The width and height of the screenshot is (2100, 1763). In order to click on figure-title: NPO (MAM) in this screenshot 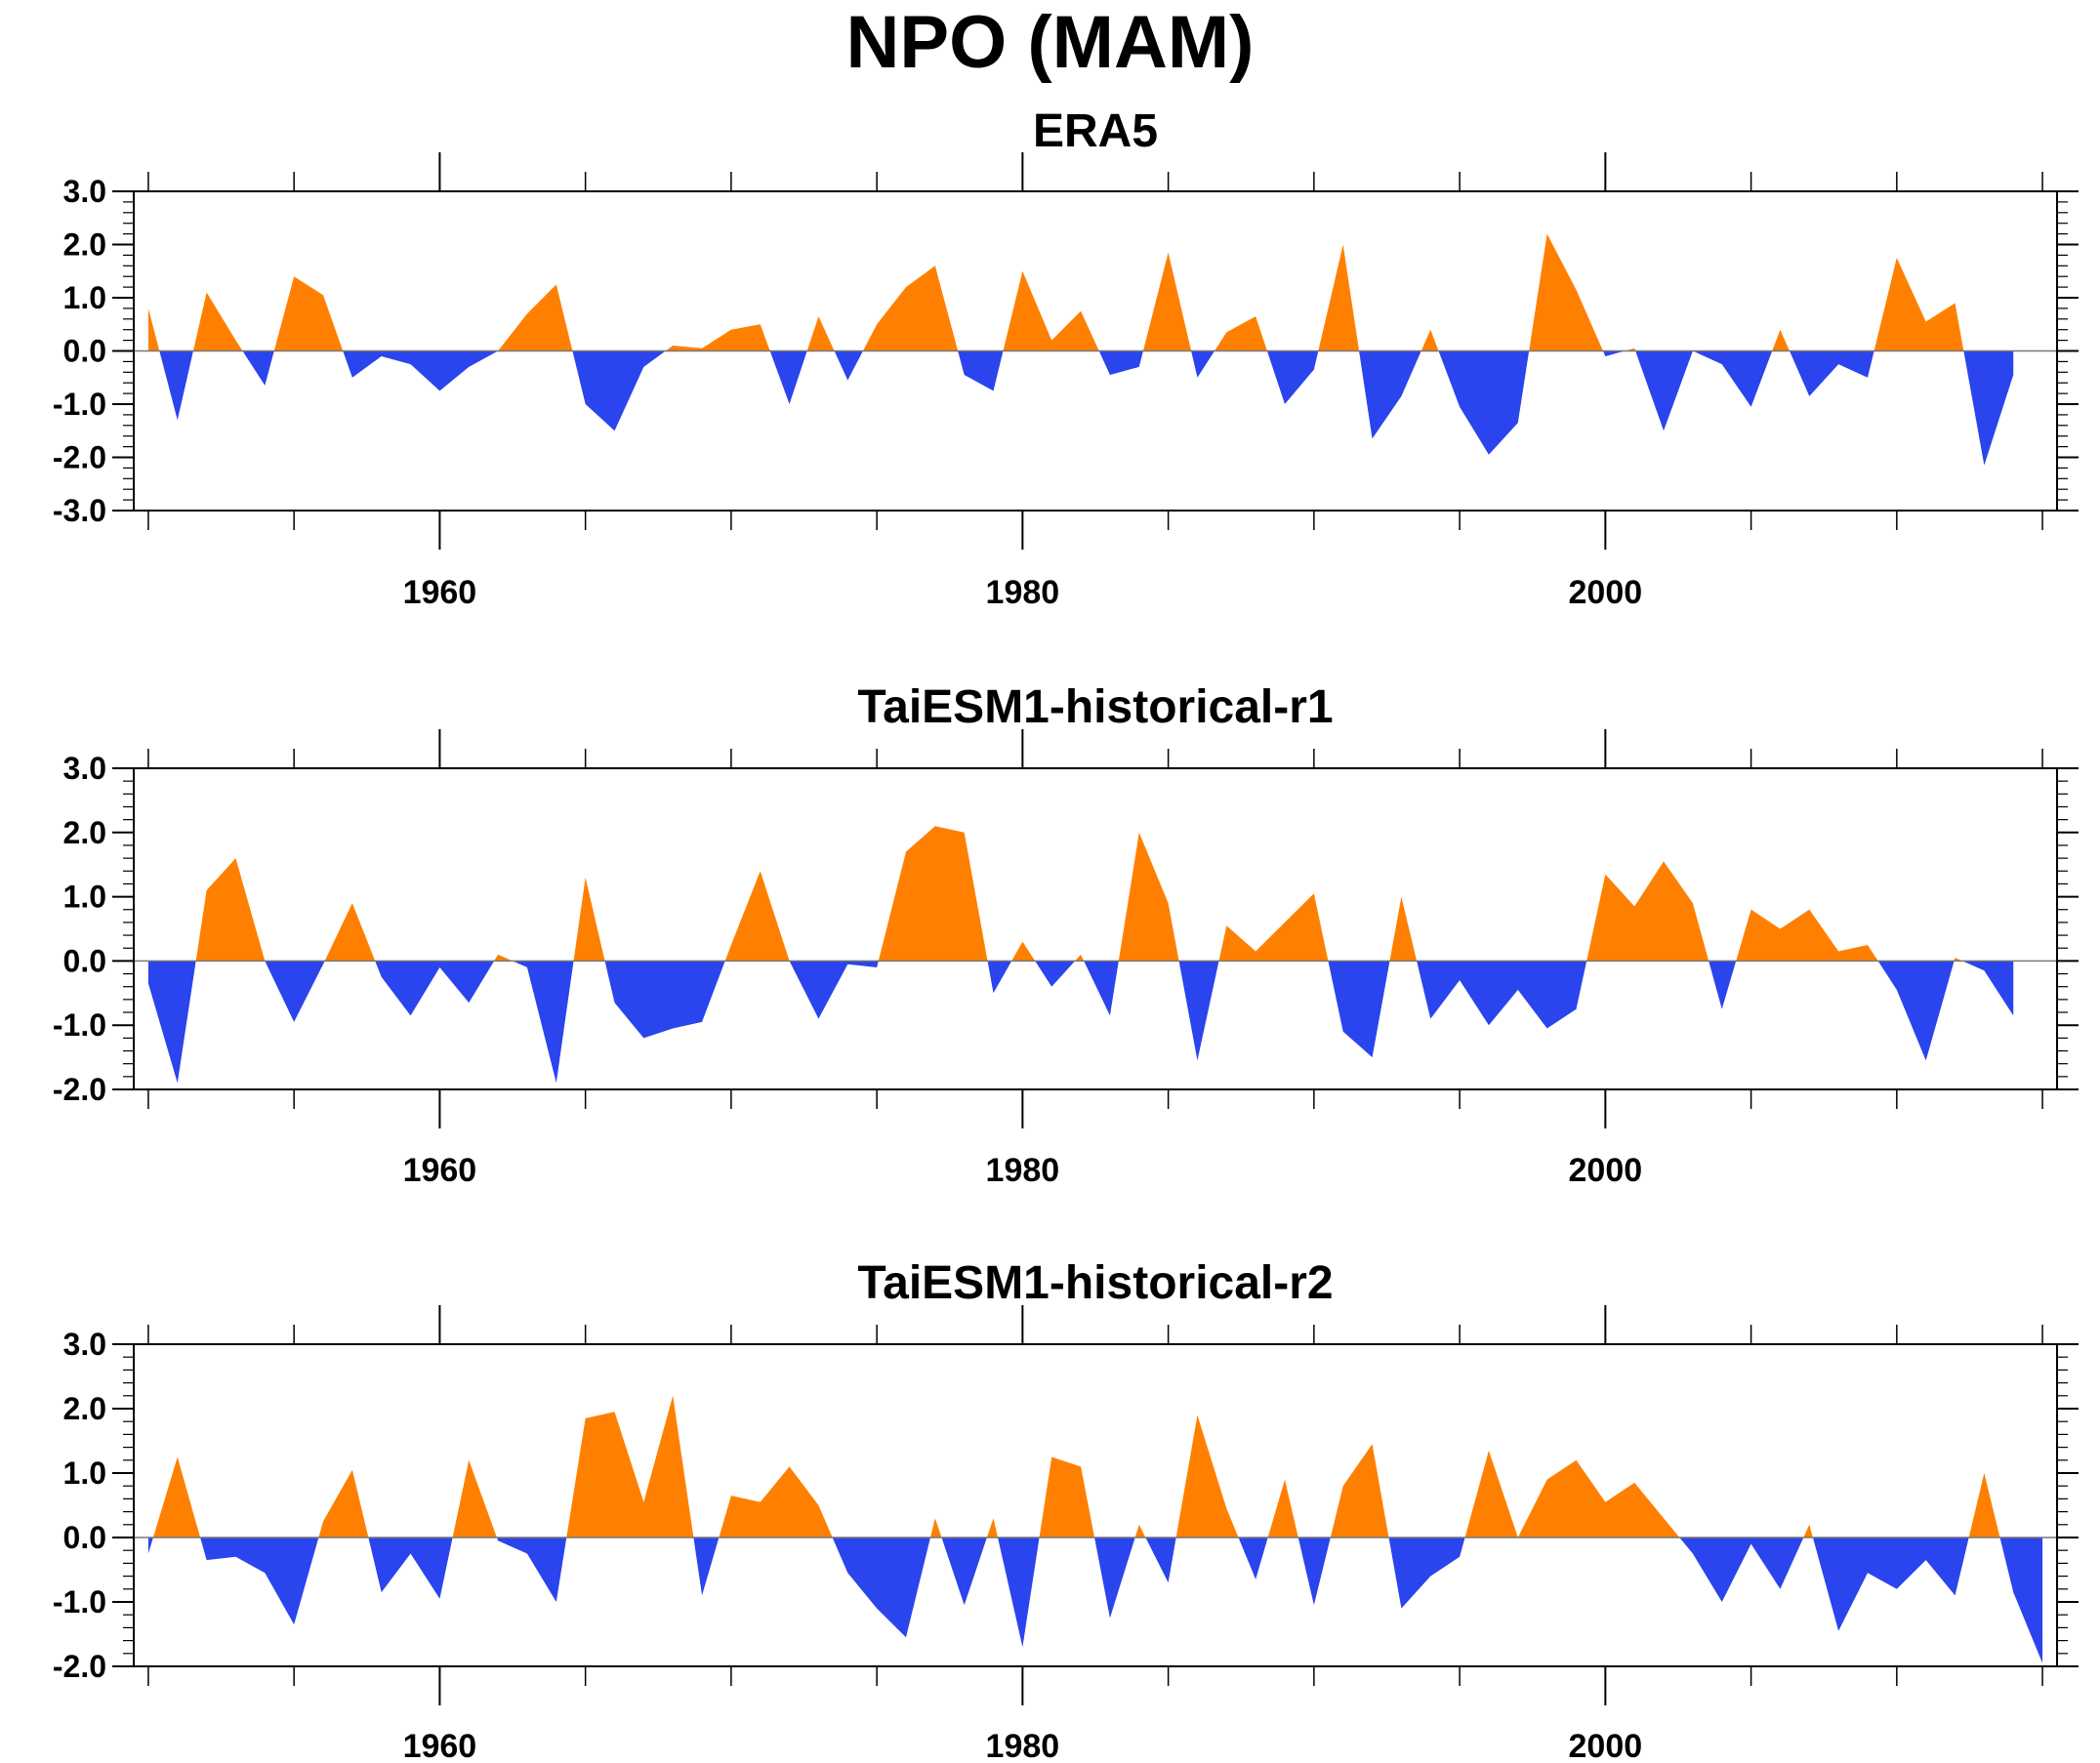, I will do `click(1050, 42)`.